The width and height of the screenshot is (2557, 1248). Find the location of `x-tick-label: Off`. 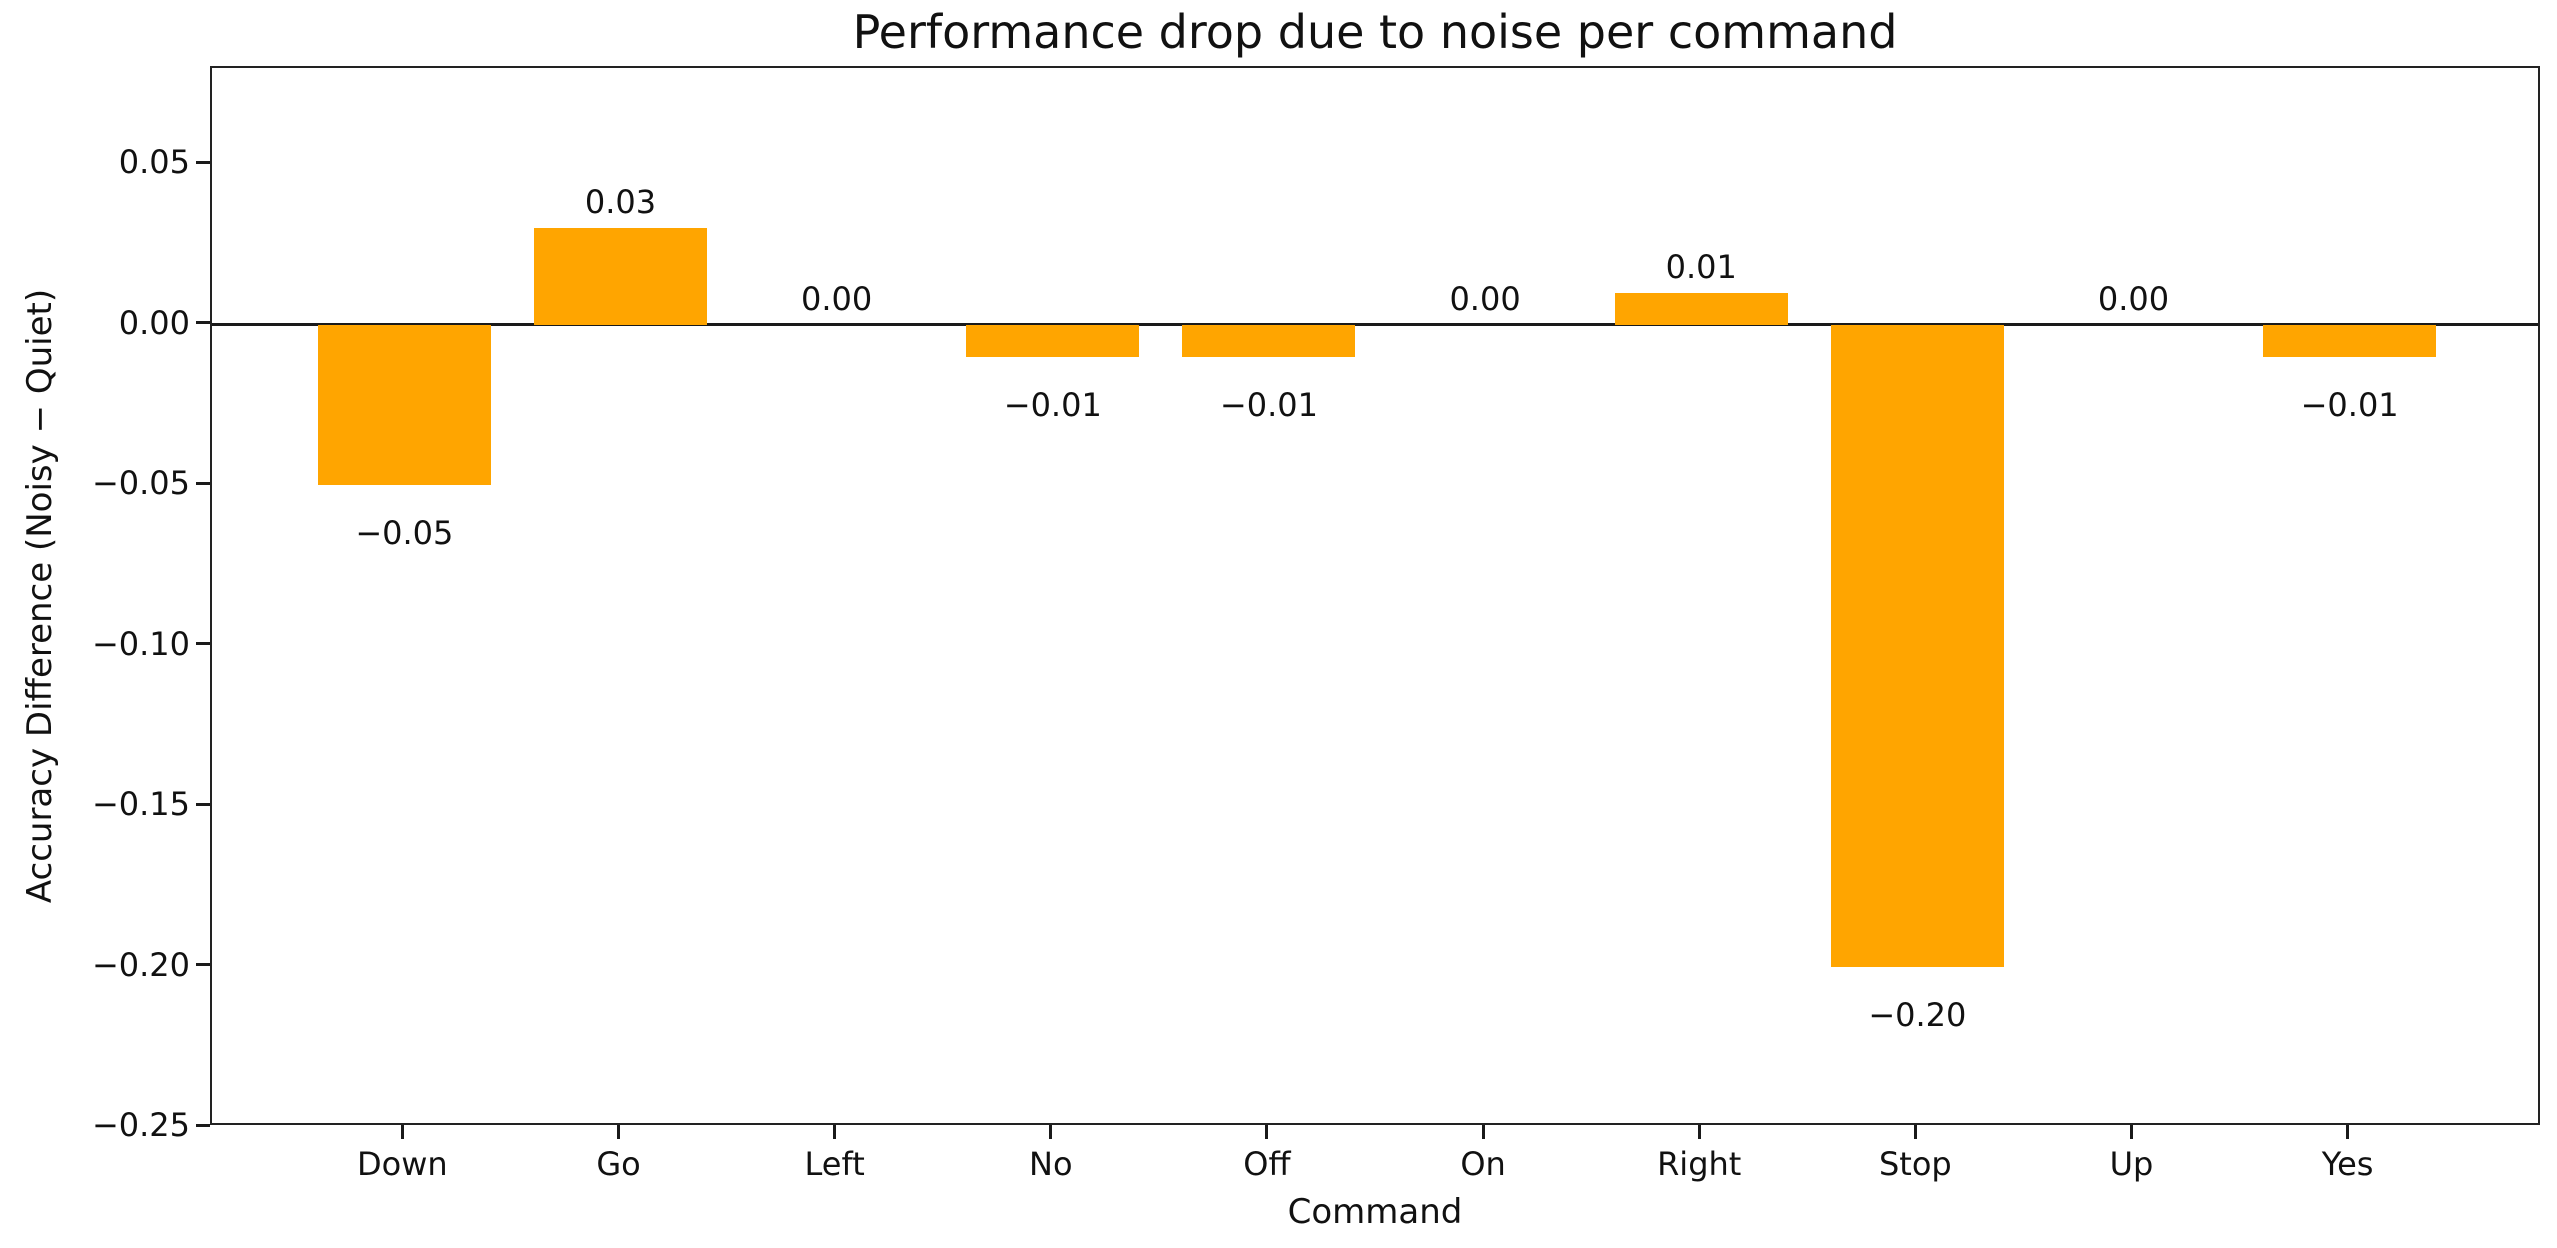

x-tick-label: Off is located at coordinates (1267, 1164).